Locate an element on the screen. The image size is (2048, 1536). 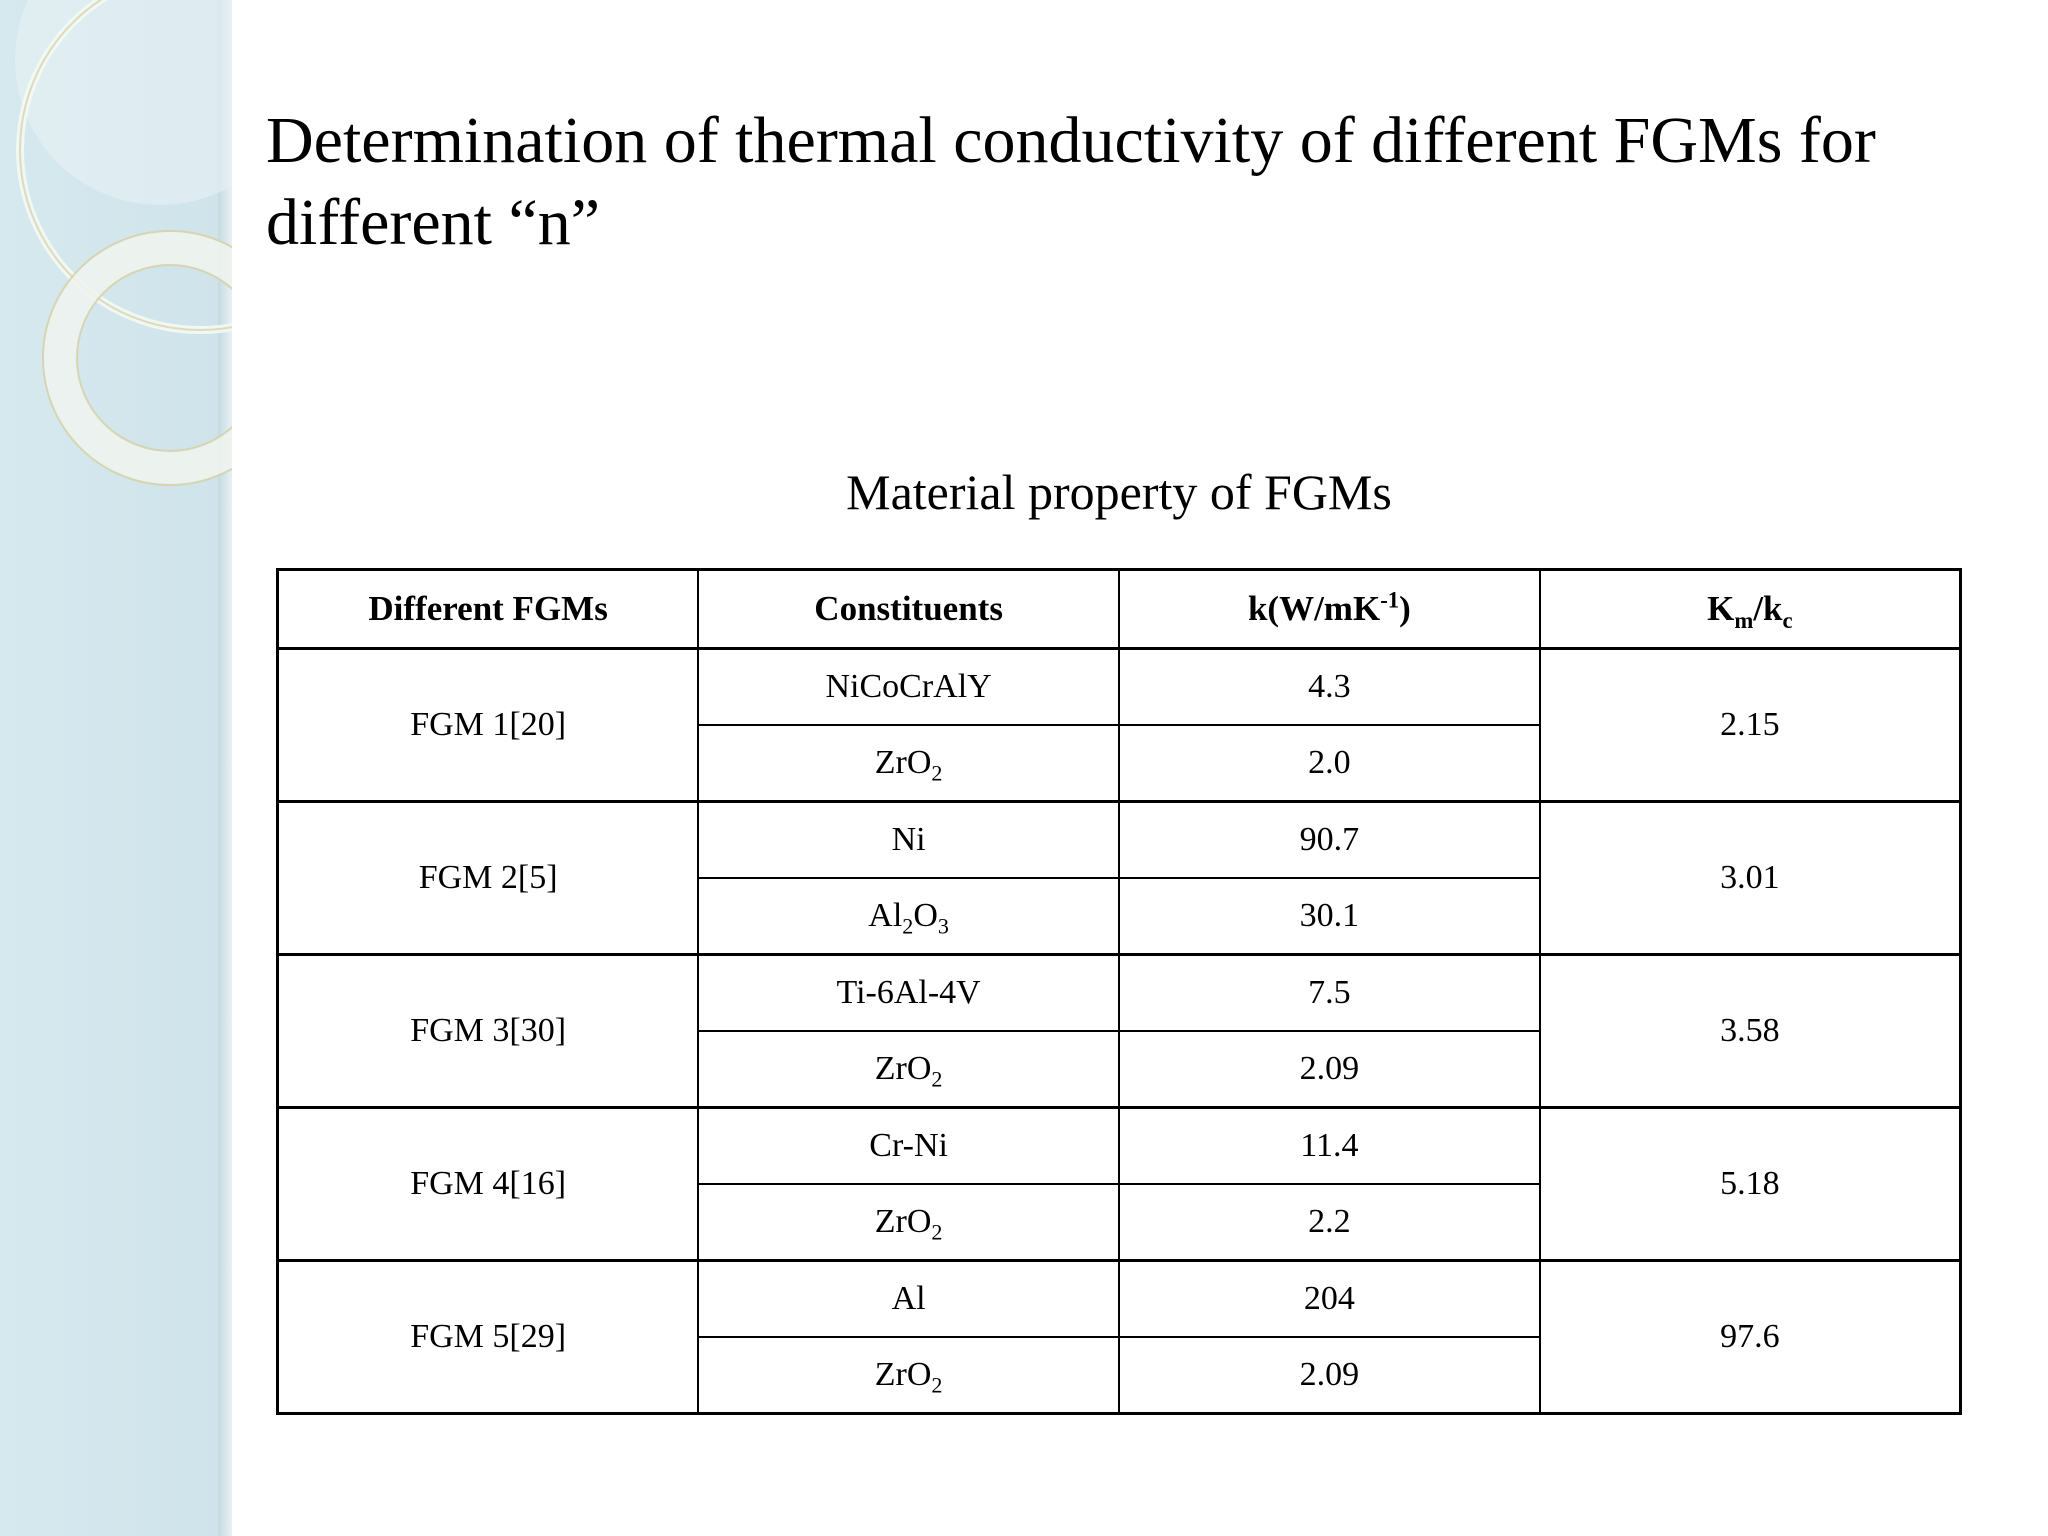
fgm-name-cell: FGM 3[30] is located at coordinates (488, 1031).